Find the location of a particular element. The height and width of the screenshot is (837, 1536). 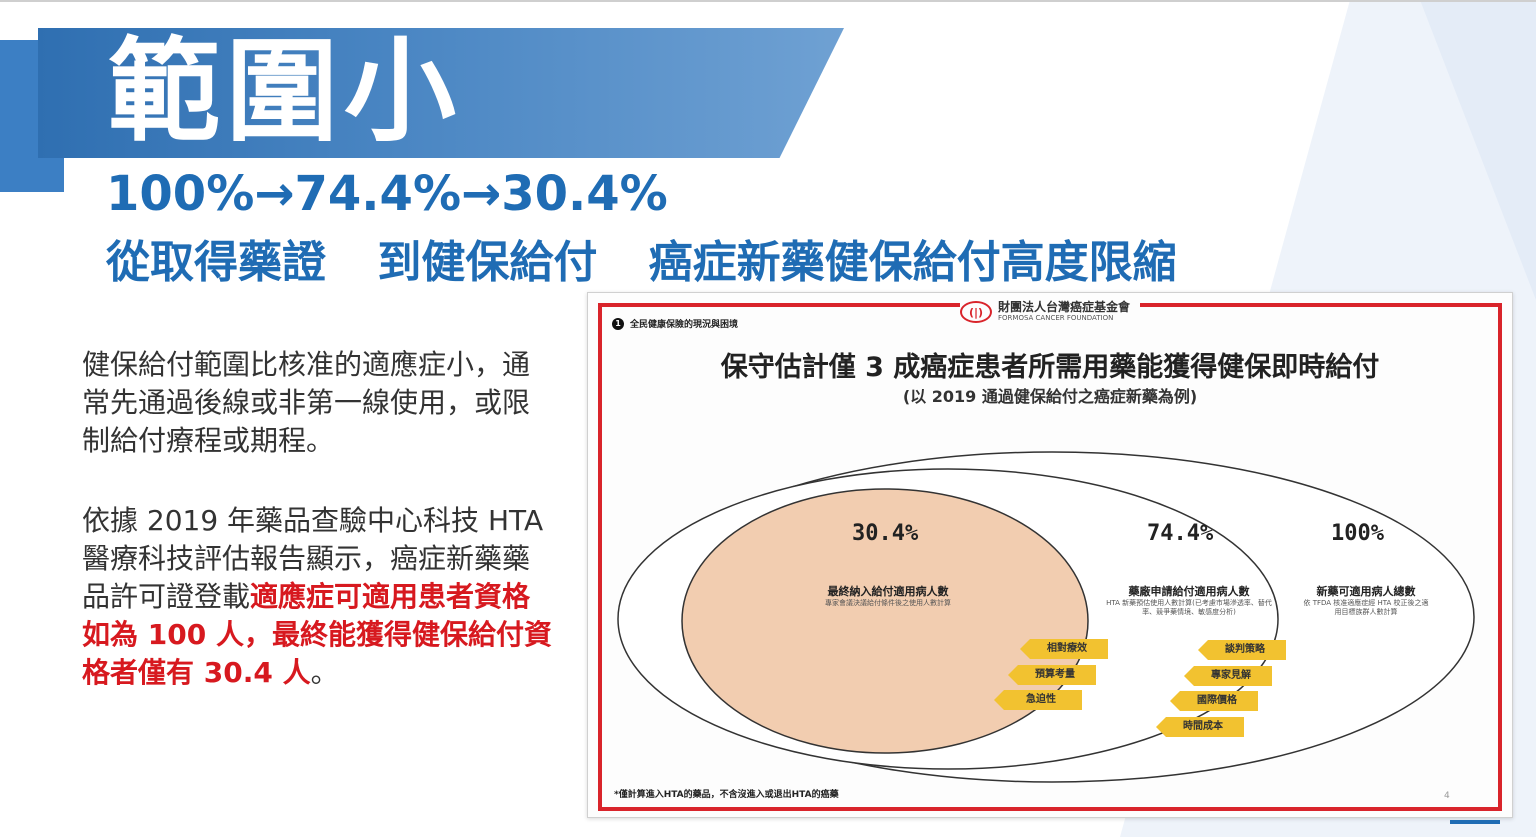

tag-international-price: 國際價格 is located at coordinates (1214, 701).